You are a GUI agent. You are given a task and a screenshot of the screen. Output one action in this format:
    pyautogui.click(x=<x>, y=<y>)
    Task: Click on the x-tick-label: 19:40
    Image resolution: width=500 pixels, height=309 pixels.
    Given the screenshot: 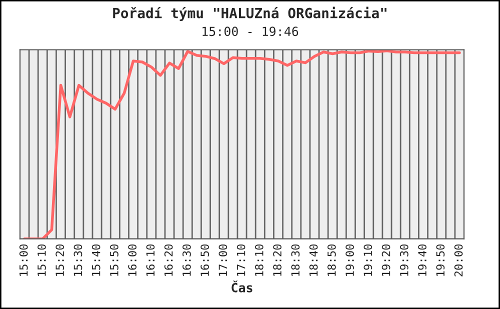 What is the action you would take?
    pyautogui.click(x=422, y=260)
    